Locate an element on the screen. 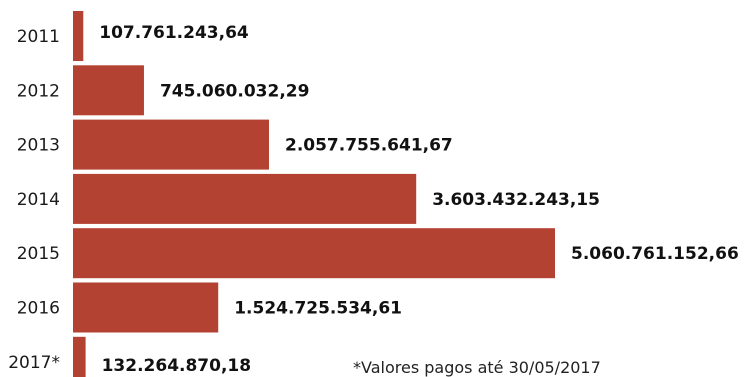 Image resolution: width=752 pixels, height=377 pixels. bar-2012 is located at coordinates (108, 90).